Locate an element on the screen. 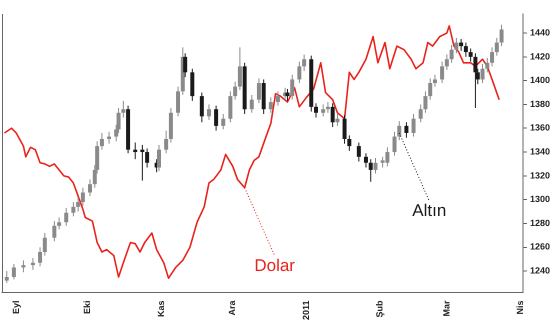 This screenshot has height=325, width=555. y-tick-label: 1300 is located at coordinates (540, 199).